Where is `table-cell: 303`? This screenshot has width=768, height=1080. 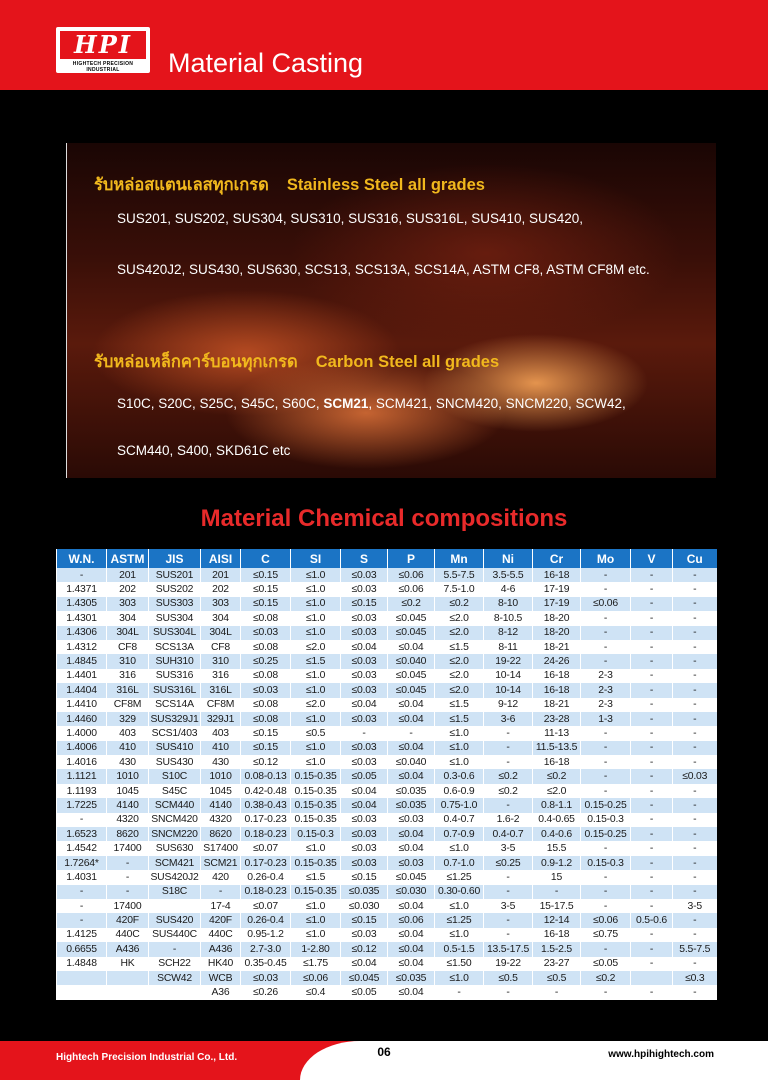
table-cell: 303 is located at coordinates (127, 604).